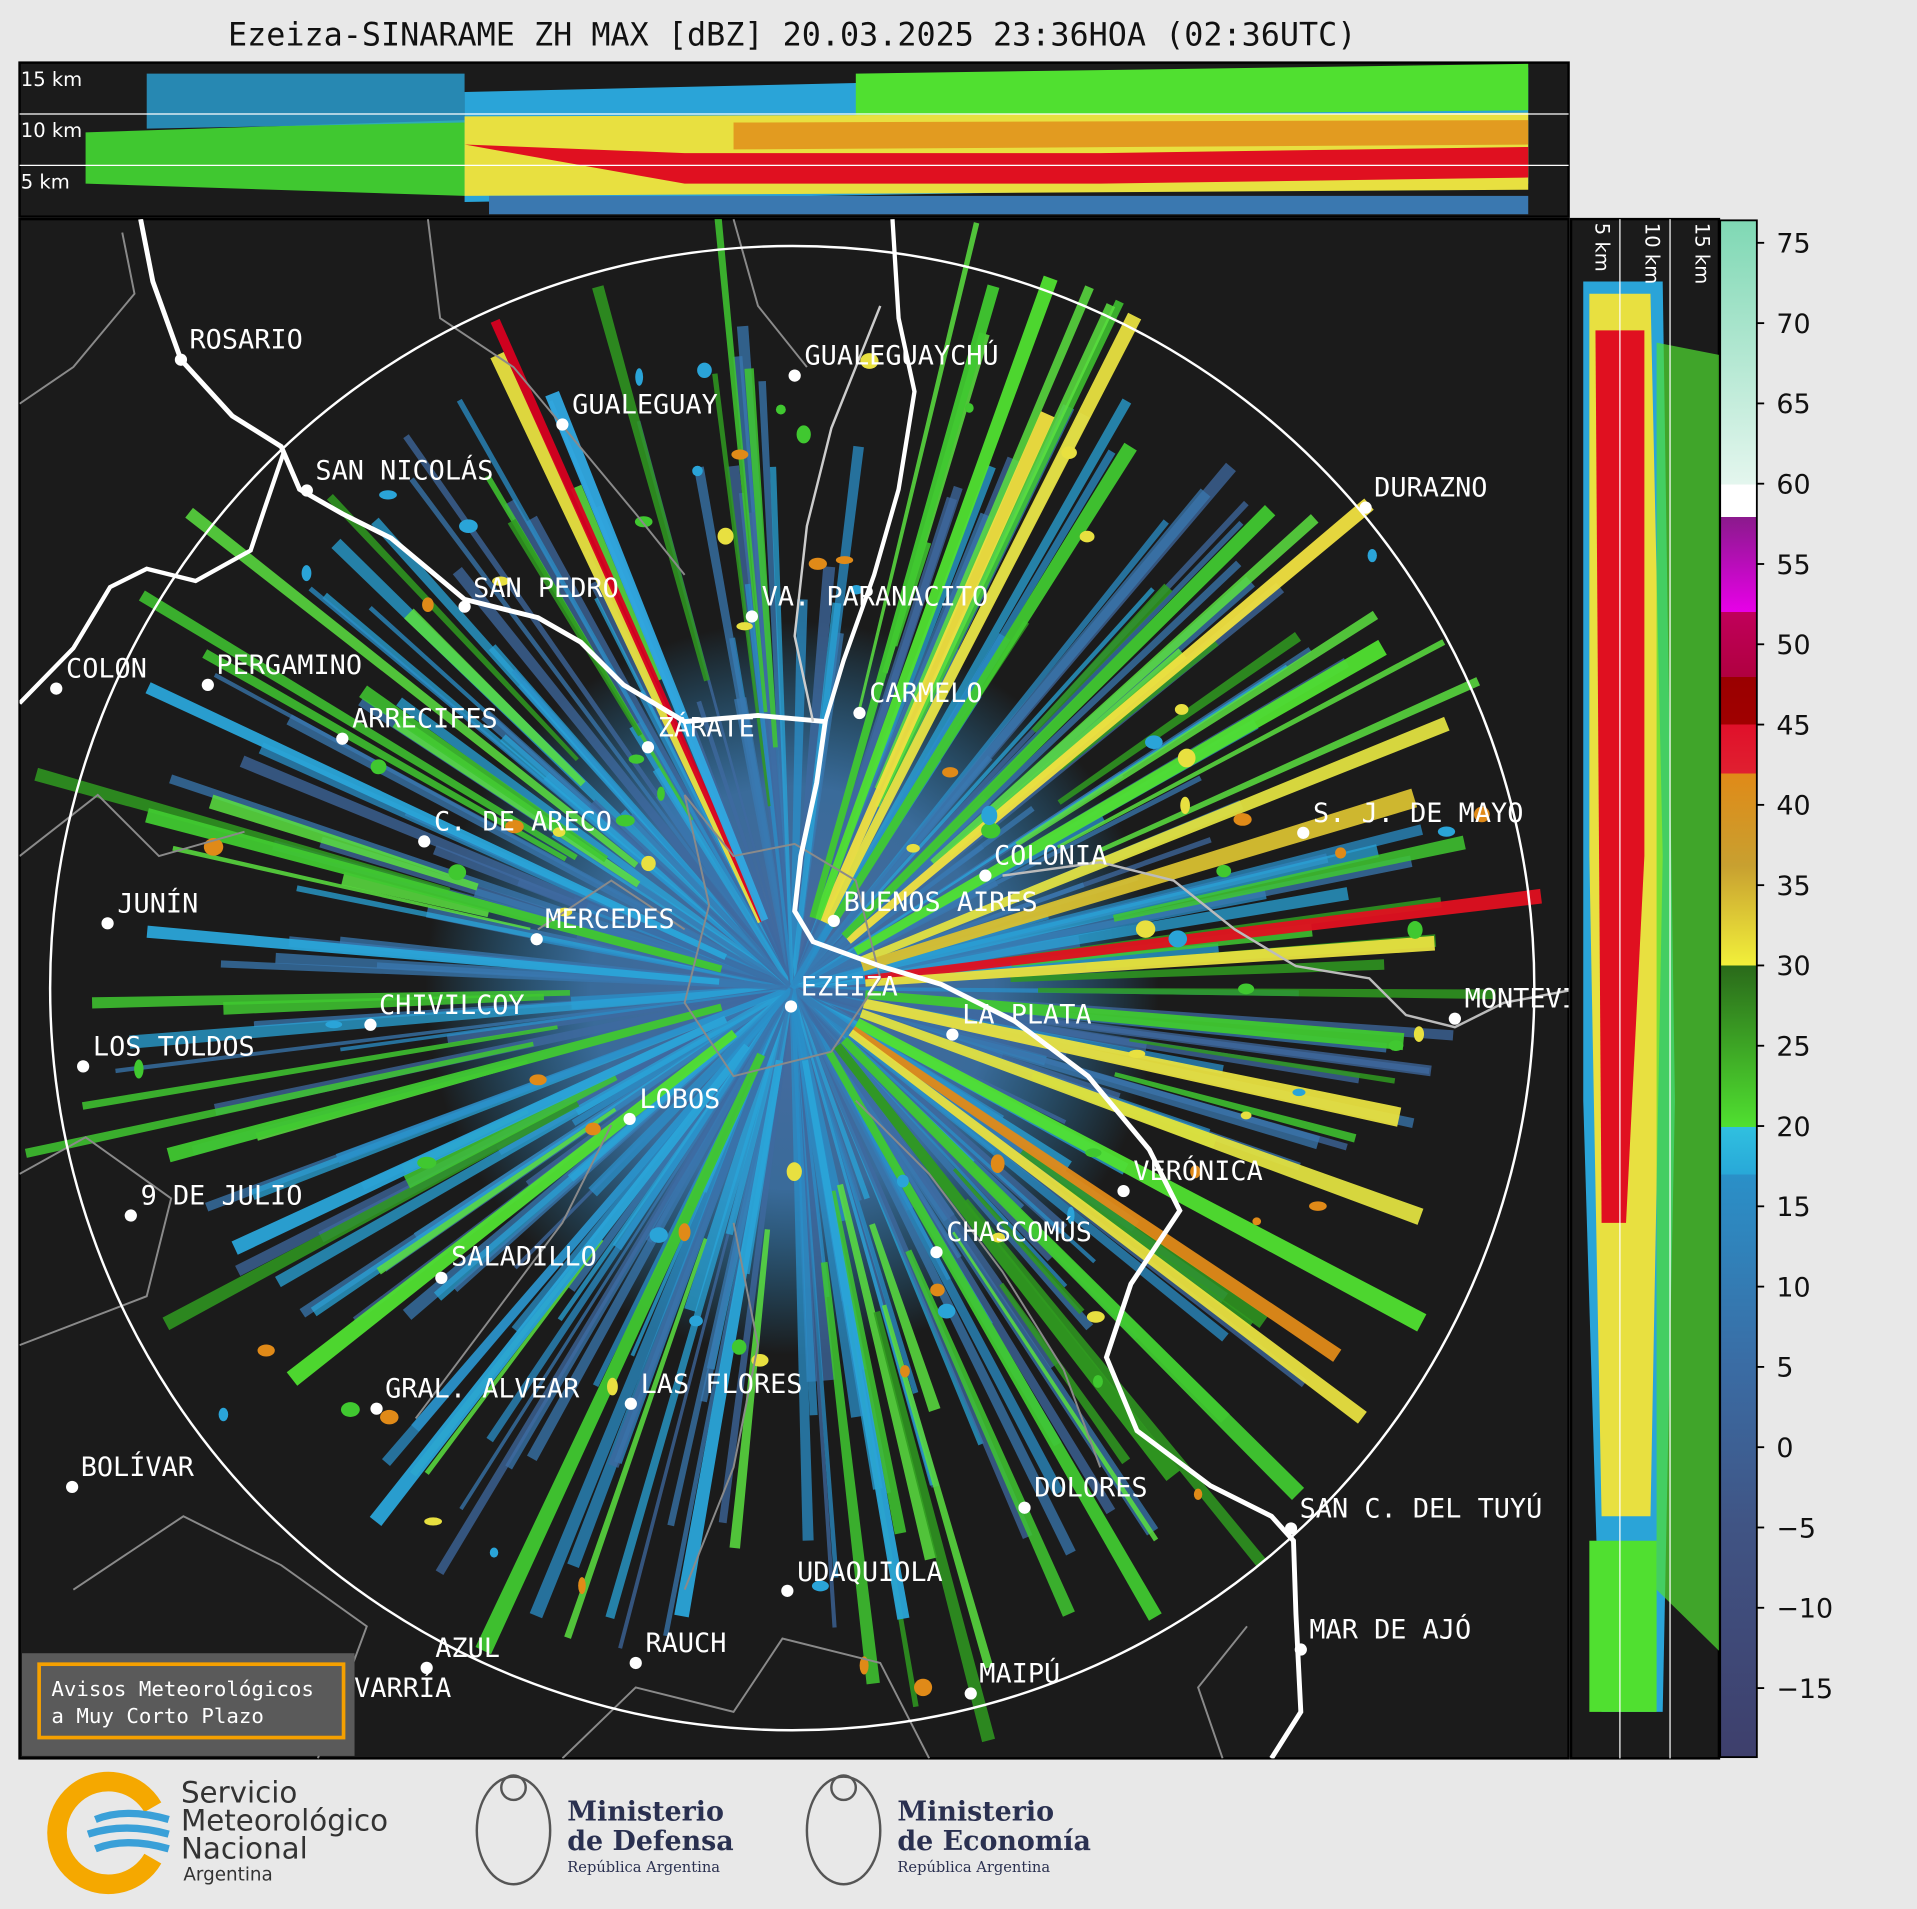 This screenshot has height=1909, width=1917. Describe the element at coordinates (1601, 247) in the screenshot. I see `height-label: 5 km` at that location.